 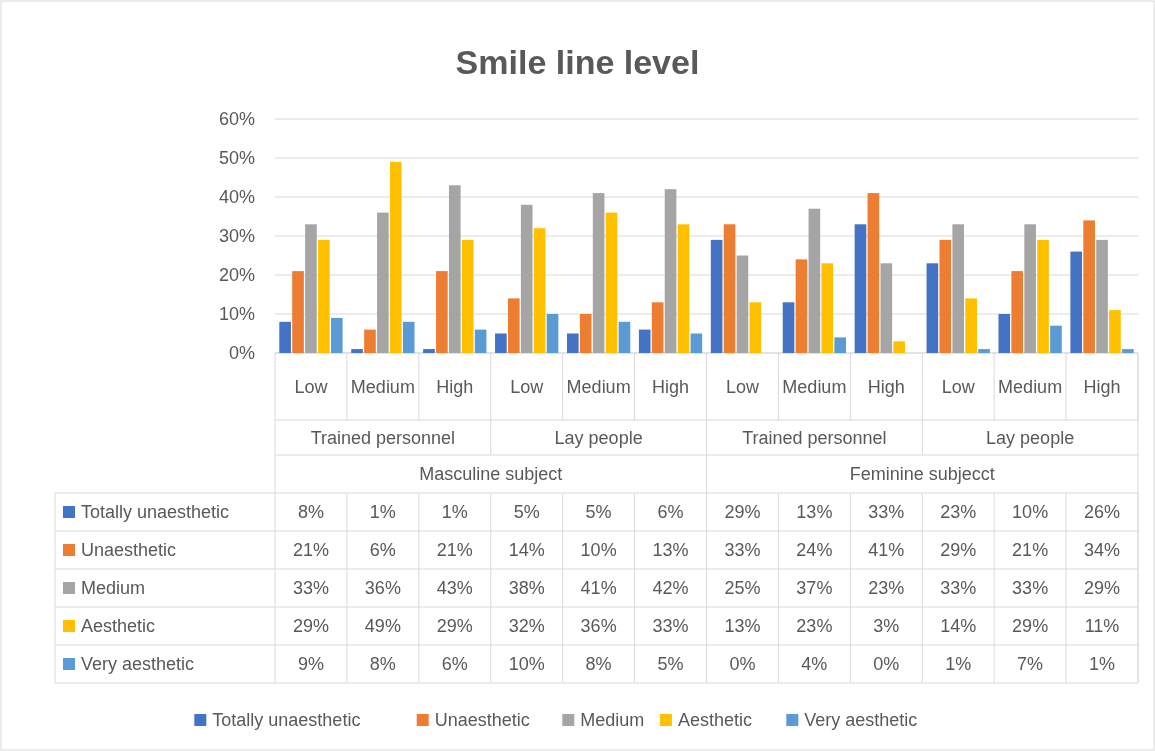 I want to click on data-label: 43%, so click(x=454, y=588).